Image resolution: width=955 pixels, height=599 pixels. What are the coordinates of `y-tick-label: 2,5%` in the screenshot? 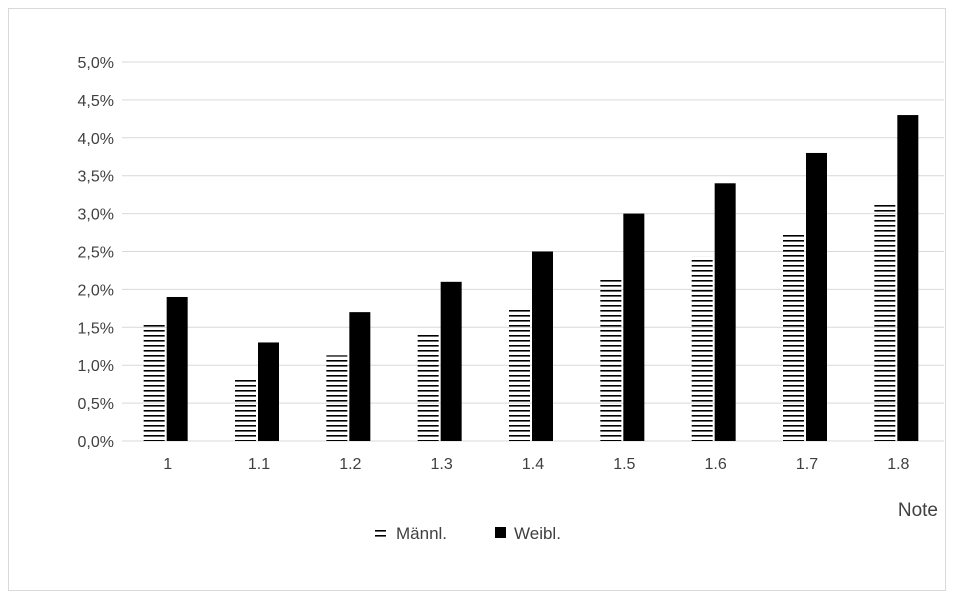 It's located at (96, 253).